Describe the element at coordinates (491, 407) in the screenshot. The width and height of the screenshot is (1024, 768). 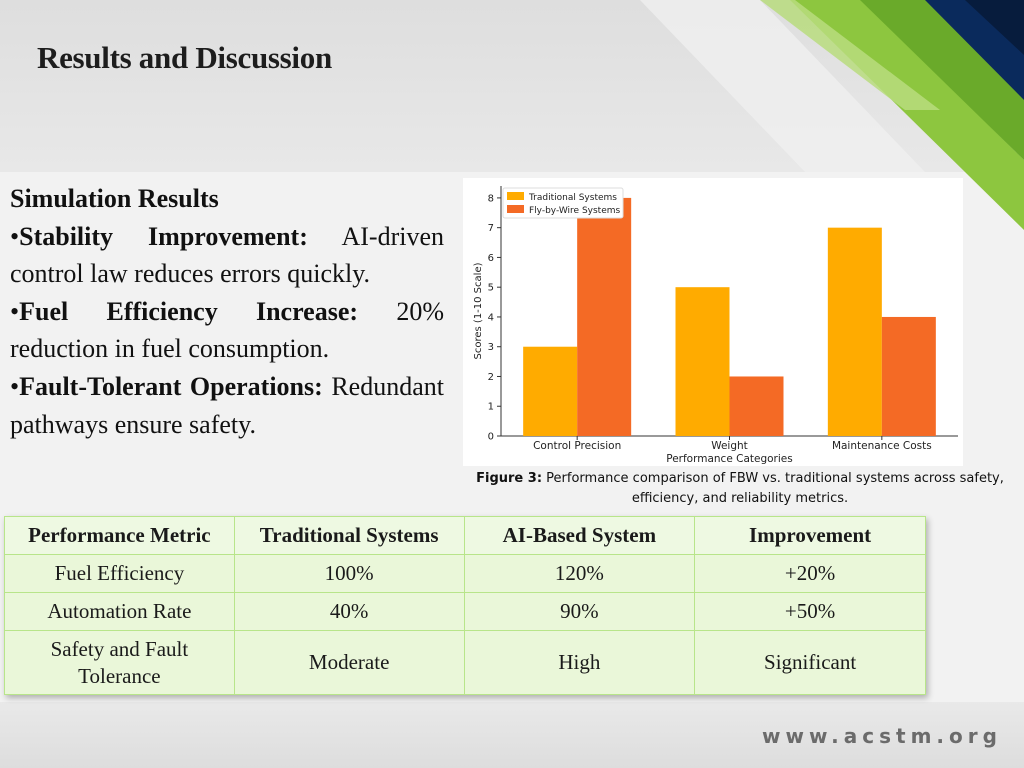
I see `y-tick-label: 1` at that location.